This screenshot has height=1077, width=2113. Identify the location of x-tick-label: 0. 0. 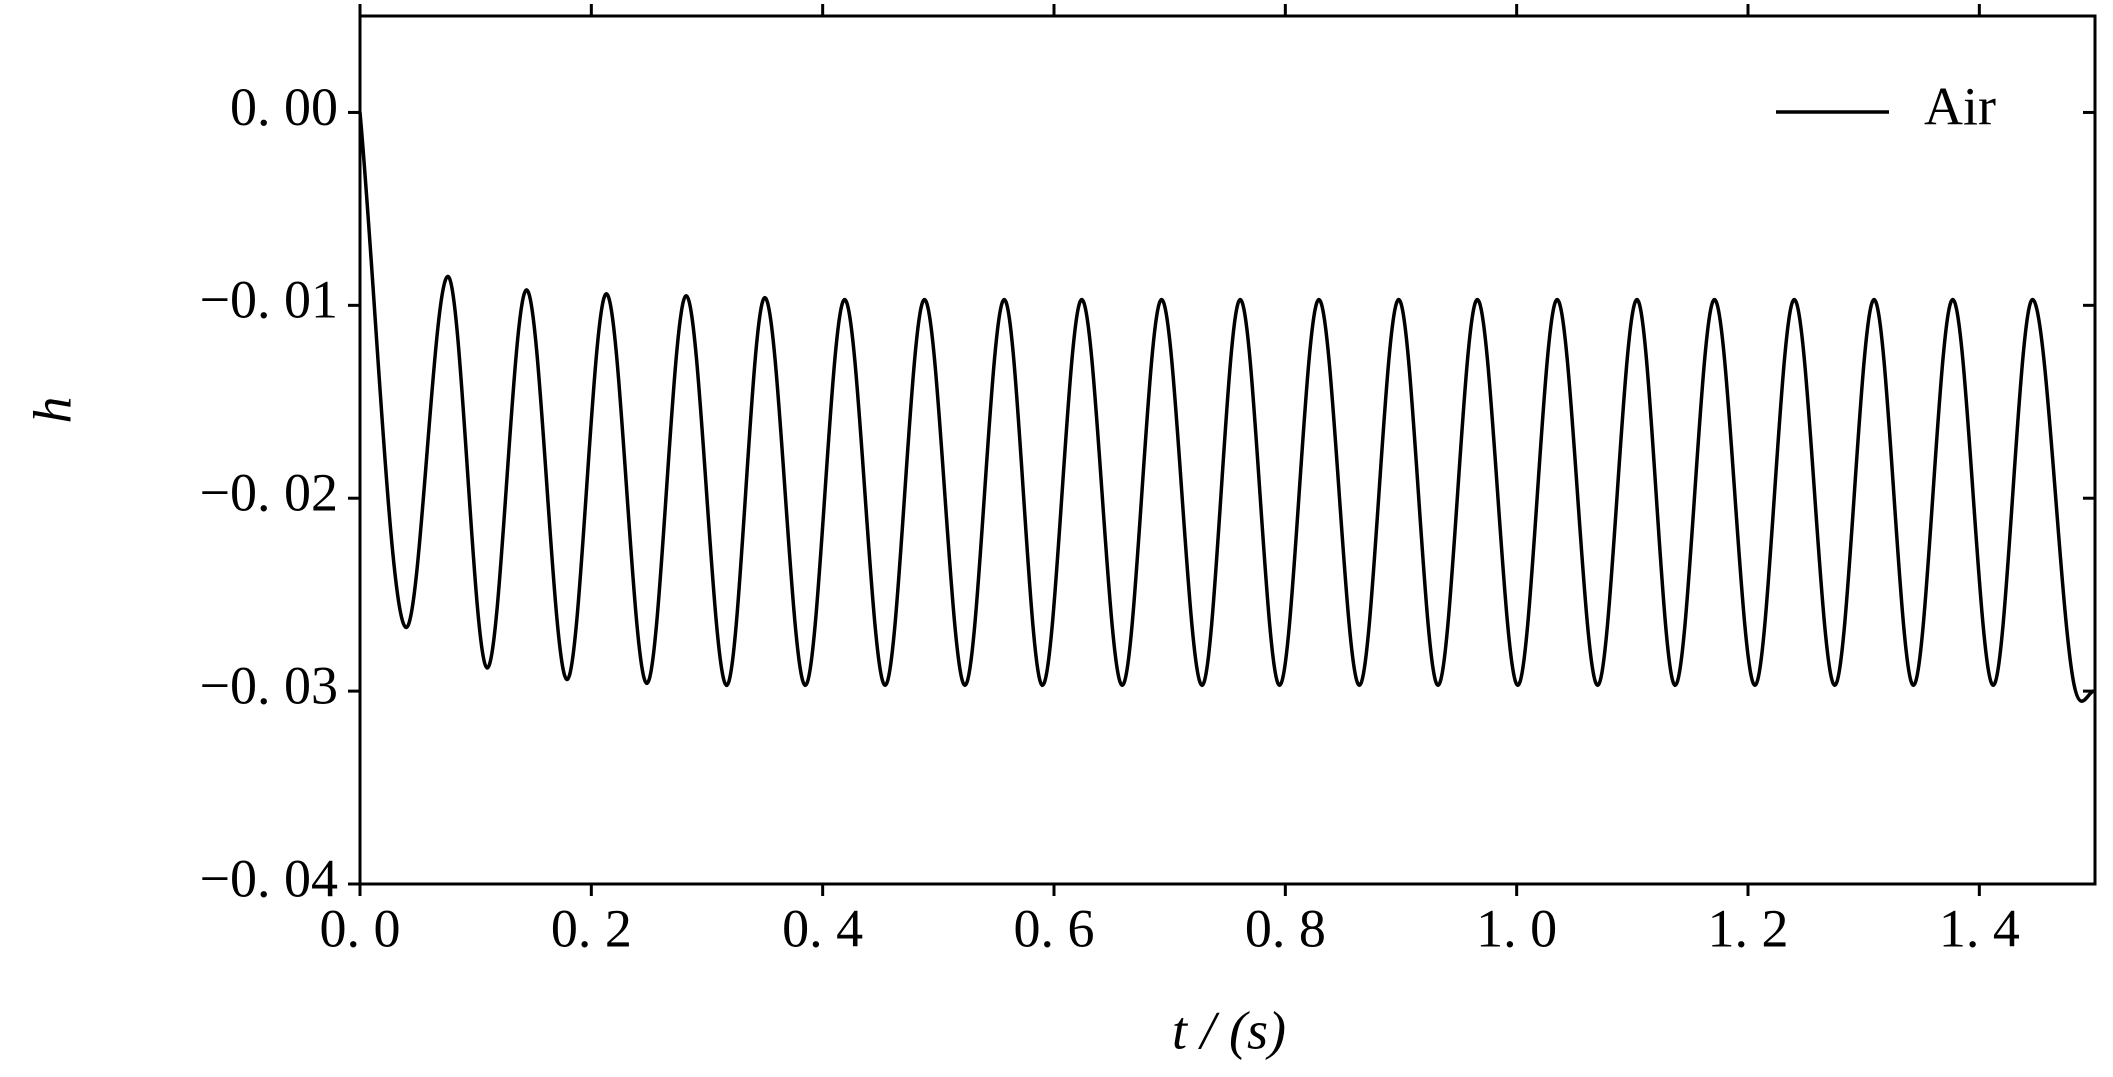
(360, 928).